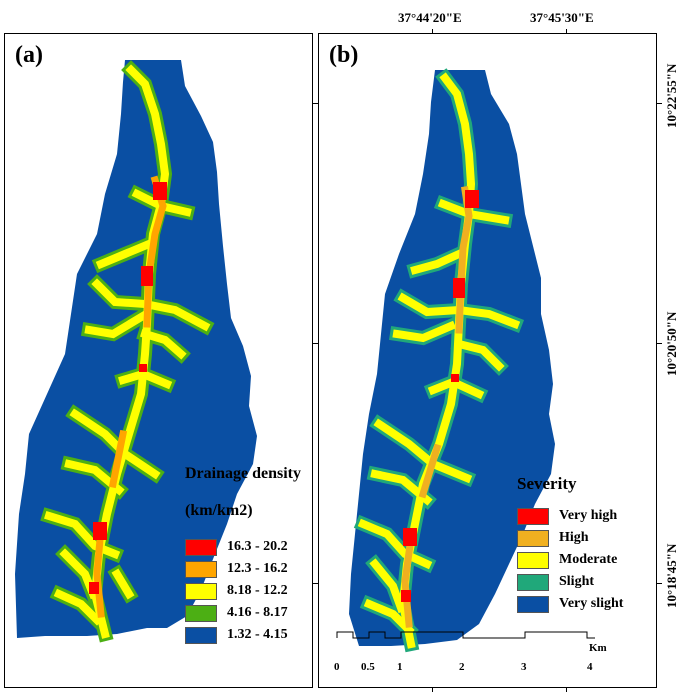 Image resolution: width=685 pixels, height=696 pixels. Describe the element at coordinates (598, 648) in the screenshot. I see `scale-unit: Km` at that location.